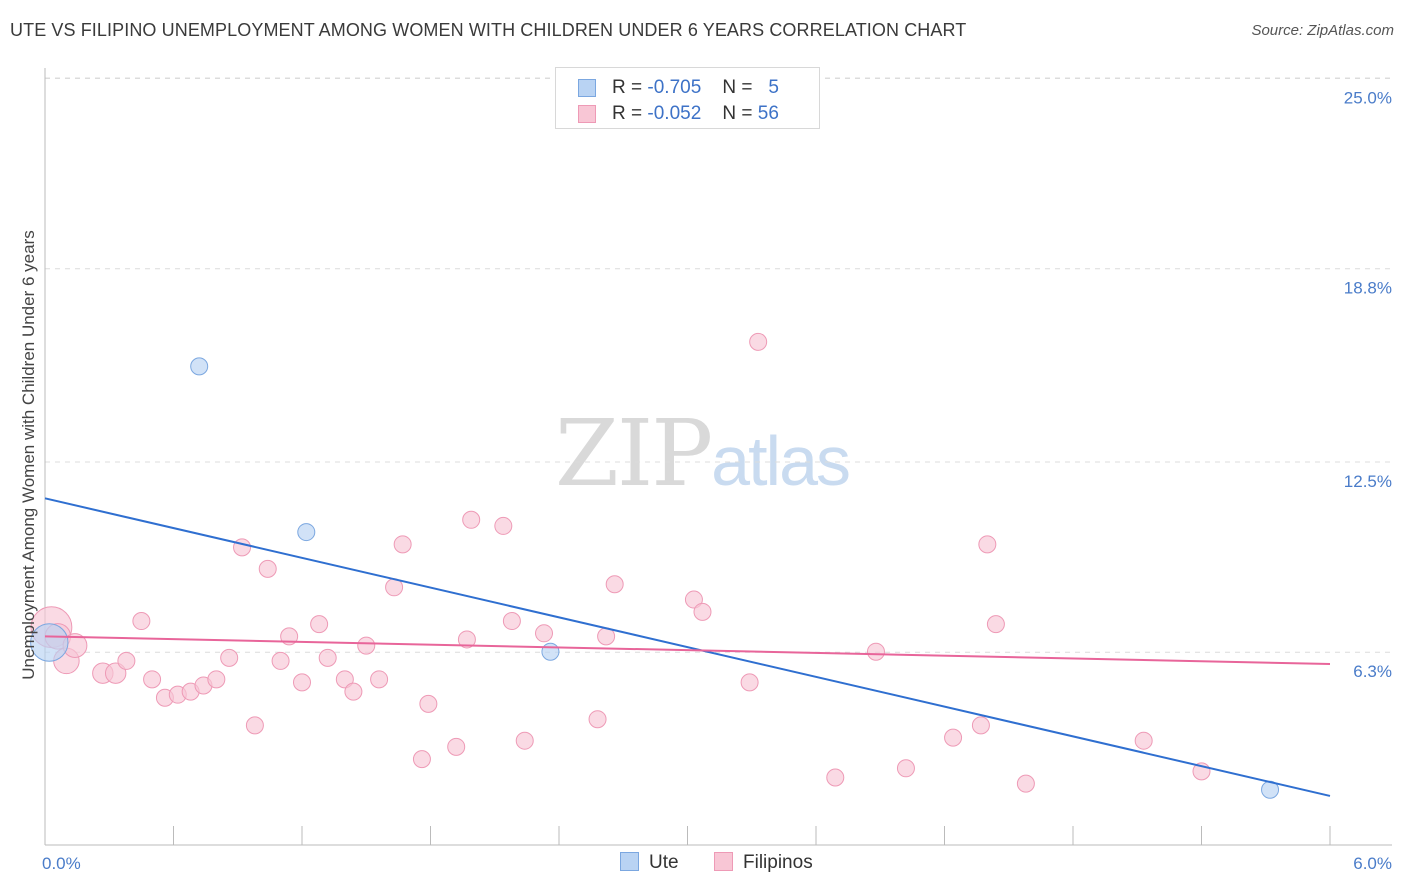 This screenshot has width=1406, height=892. What do you see at coordinates (674, 113) in the screenshot?
I see `legend-r-value: -0.052` at bounding box center [674, 113].